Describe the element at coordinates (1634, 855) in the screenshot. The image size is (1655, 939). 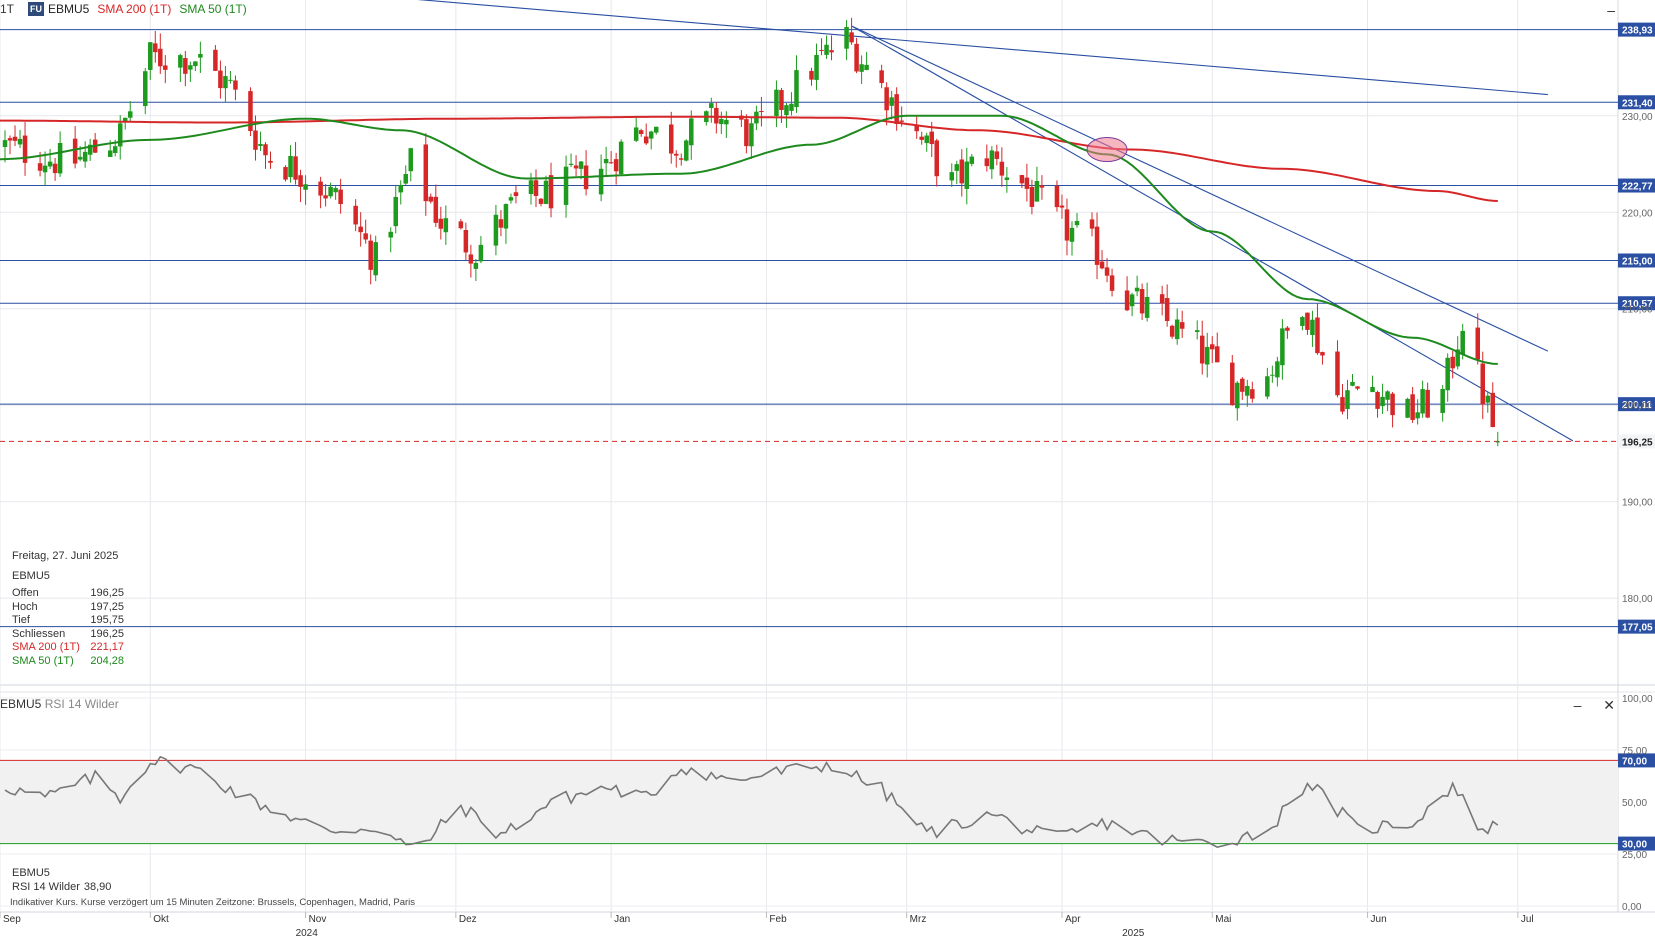
I see `rsi-y-tick-label: 25,00` at that location.